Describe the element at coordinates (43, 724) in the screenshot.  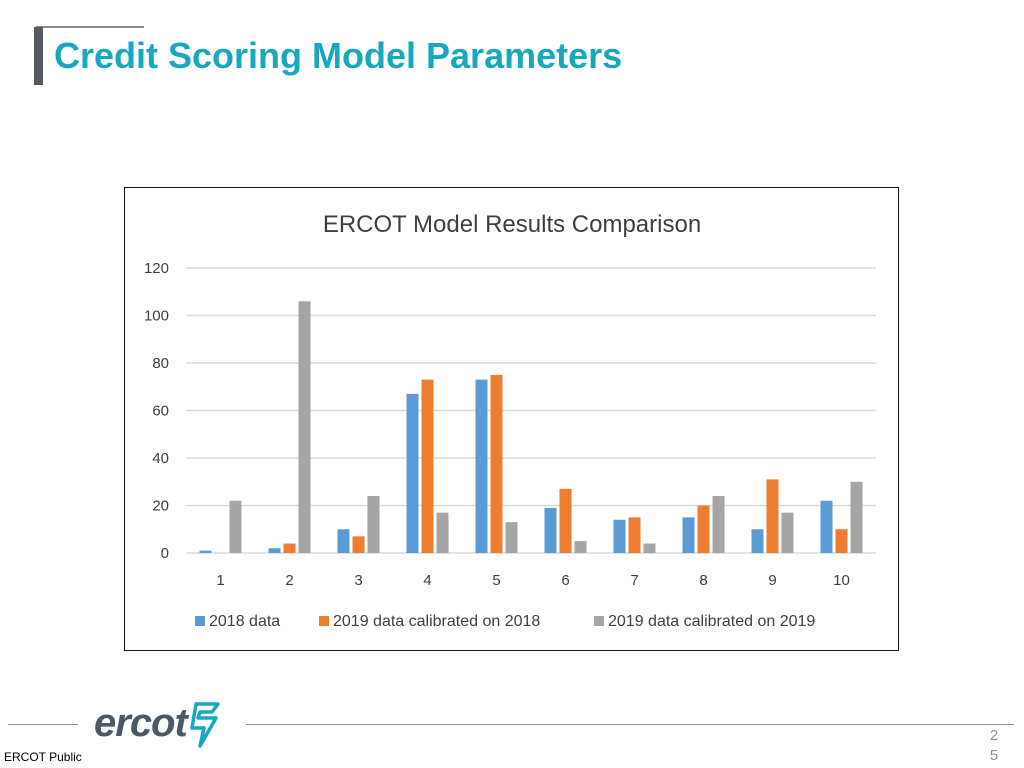
I see `footer-divider-left` at that location.